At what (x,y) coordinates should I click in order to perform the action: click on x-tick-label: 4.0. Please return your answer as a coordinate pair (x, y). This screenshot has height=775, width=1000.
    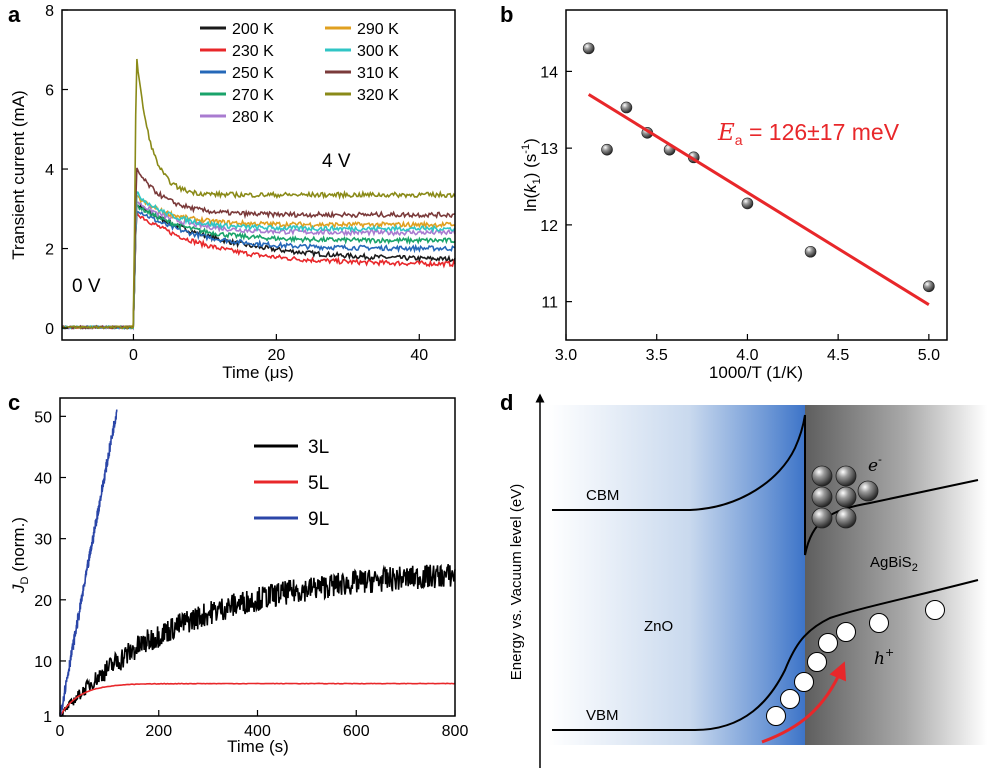
    Looking at the image, I should click on (747, 355).